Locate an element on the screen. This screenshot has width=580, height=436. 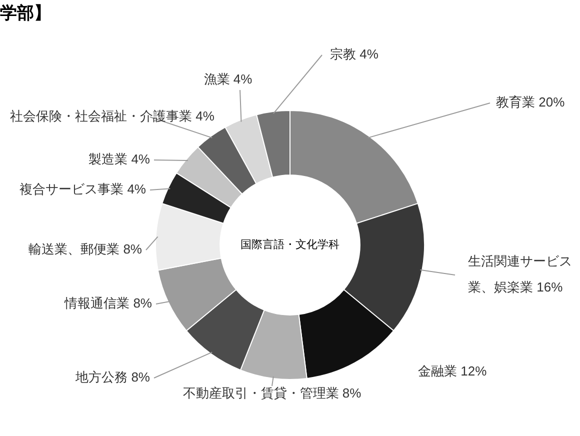
slice-label: 社会保険・社会福祉・介護事業 4% is located at coordinates (112, 116).